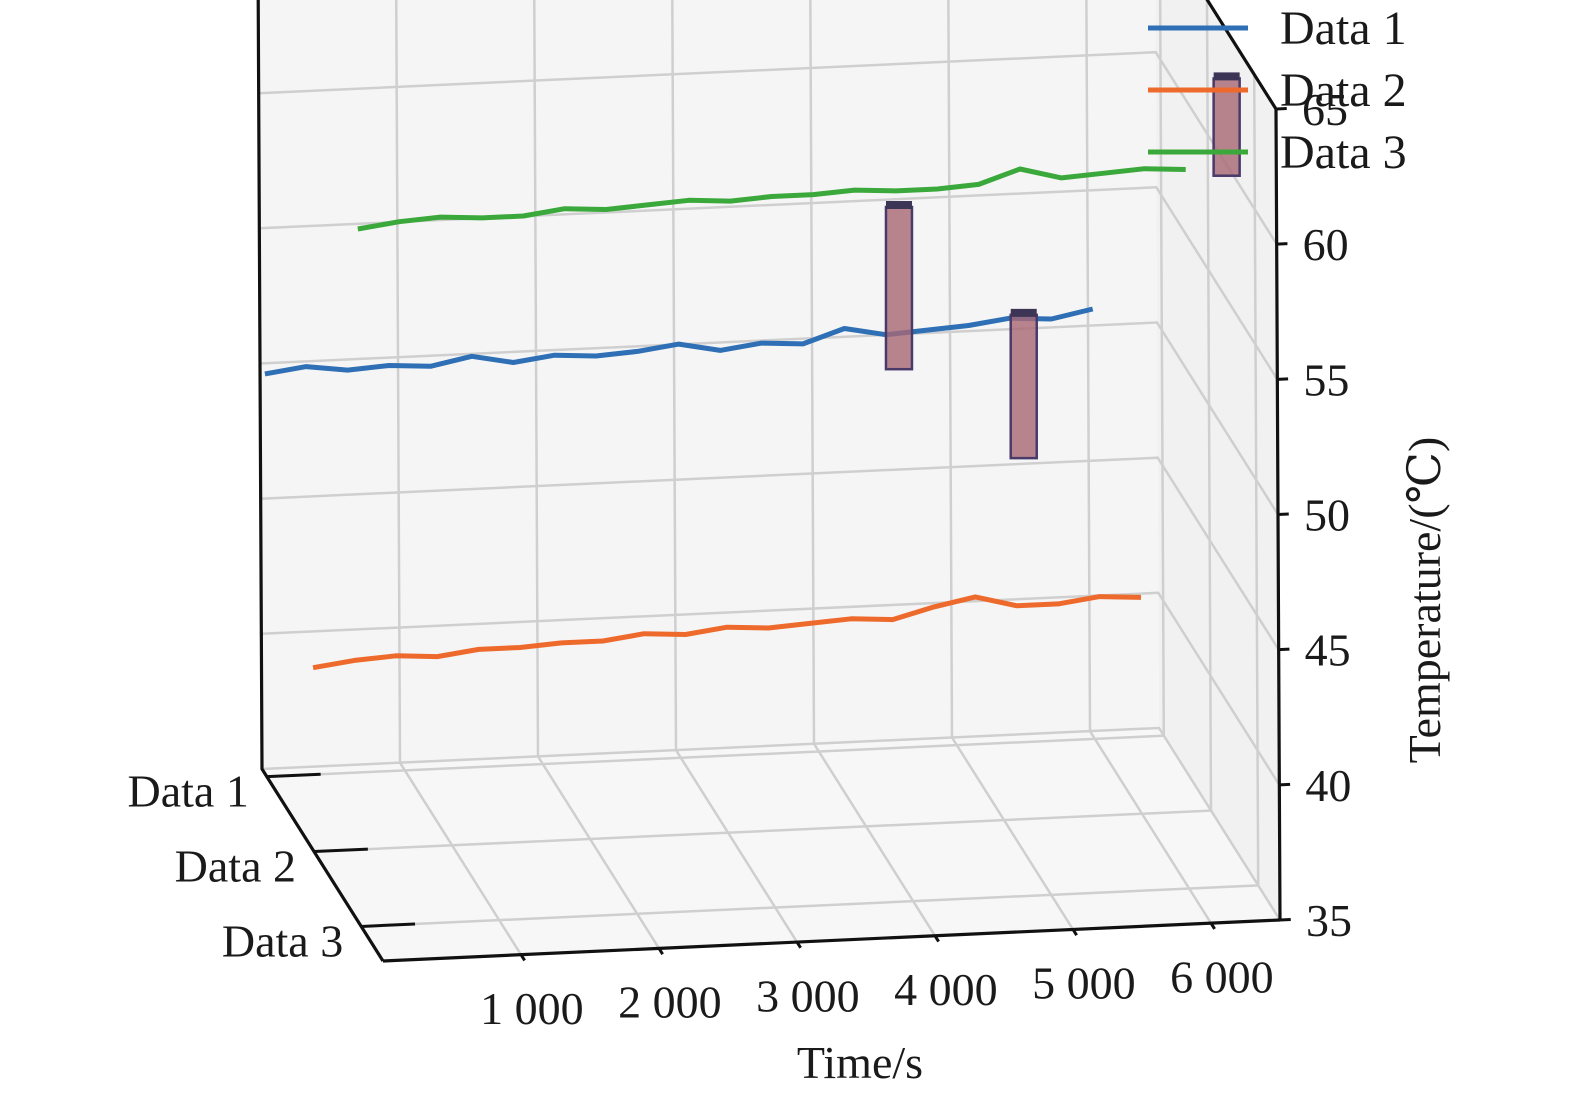  What do you see at coordinates (860, 1062) in the screenshot?
I see `x-axis-title: Time/s` at bounding box center [860, 1062].